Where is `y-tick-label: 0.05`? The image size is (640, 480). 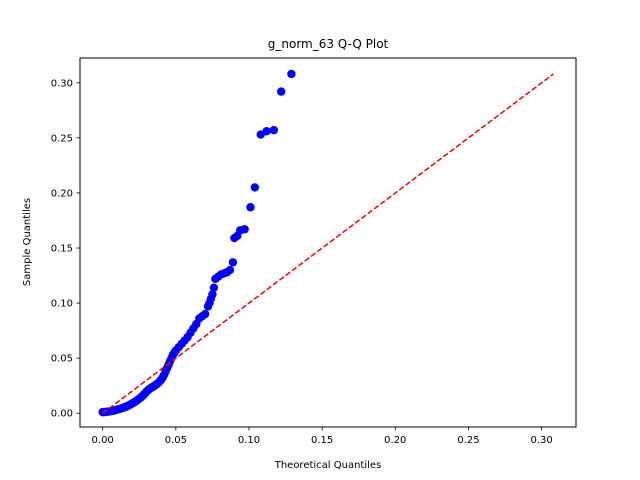 y-tick-label: 0.05 is located at coordinates (62, 359).